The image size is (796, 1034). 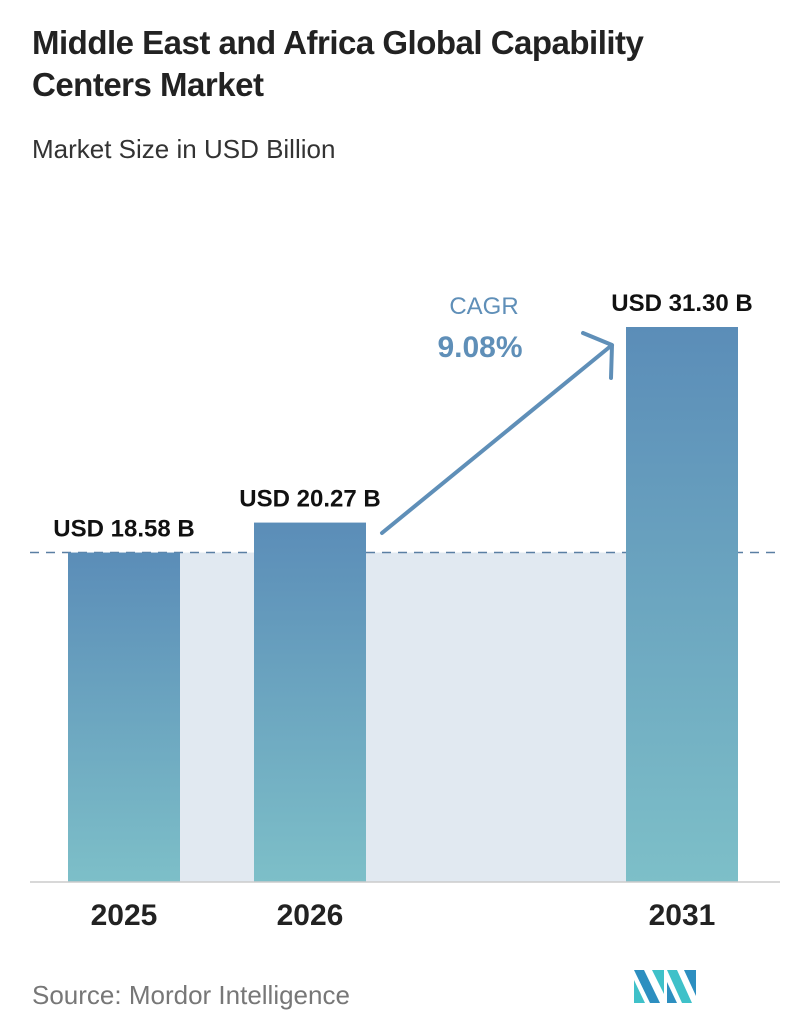 I want to click on x-tick-label-2026: 2026, so click(x=310, y=915).